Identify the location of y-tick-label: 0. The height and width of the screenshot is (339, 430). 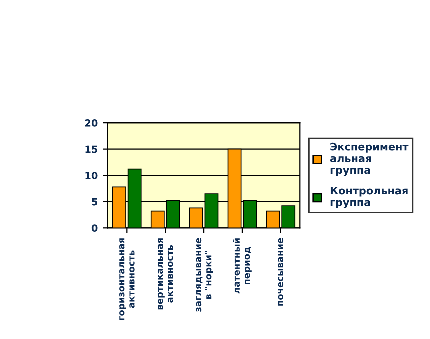
(95, 228).